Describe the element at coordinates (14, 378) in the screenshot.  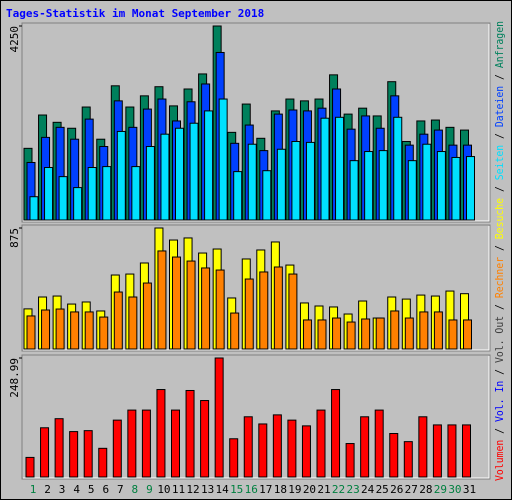
I see `y-tick-label: 248.99` at that location.